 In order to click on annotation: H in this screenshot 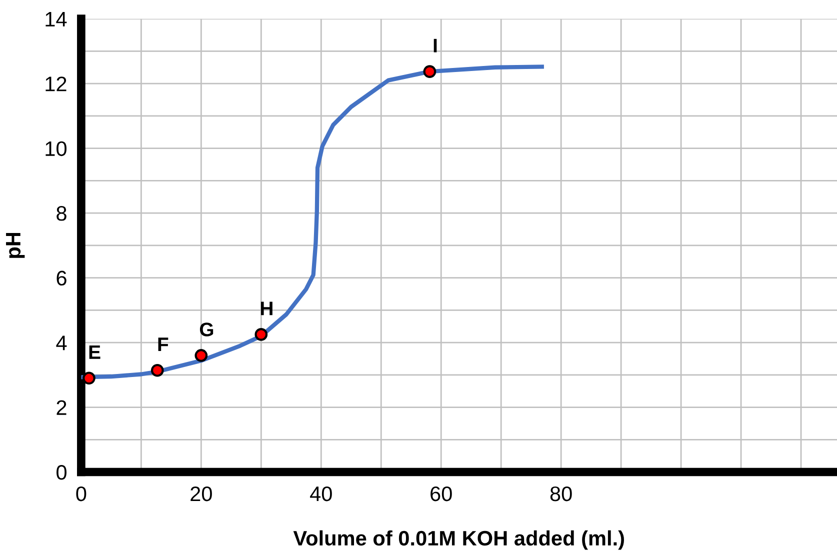, I will do `click(266, 309)`.